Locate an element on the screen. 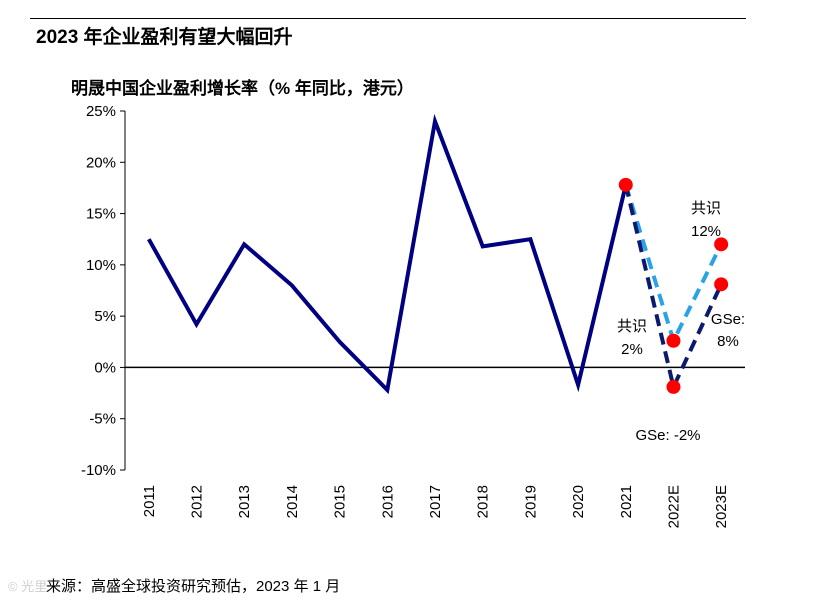  x-tick-label: 2021 is located at coordinates (626, 501).